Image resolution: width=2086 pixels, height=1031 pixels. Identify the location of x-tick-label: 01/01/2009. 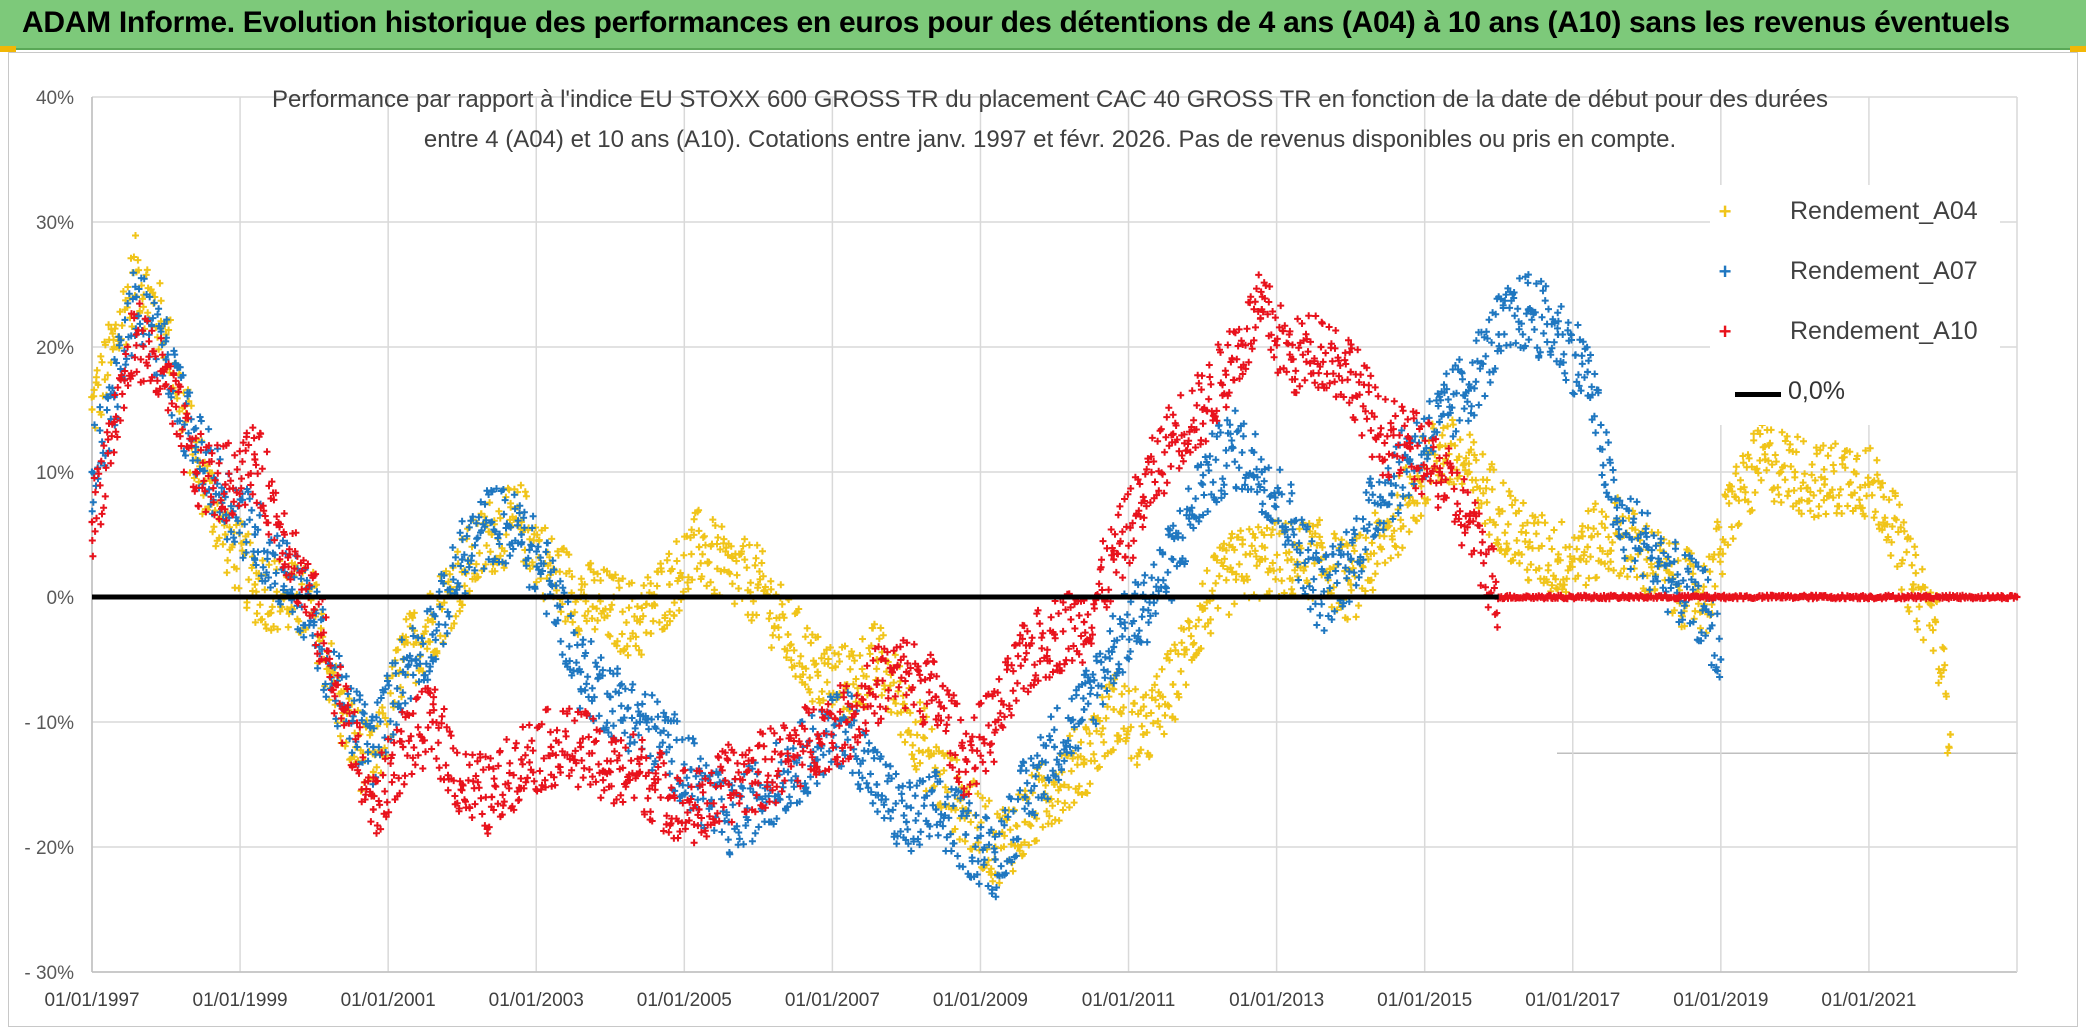
(980, 1000).